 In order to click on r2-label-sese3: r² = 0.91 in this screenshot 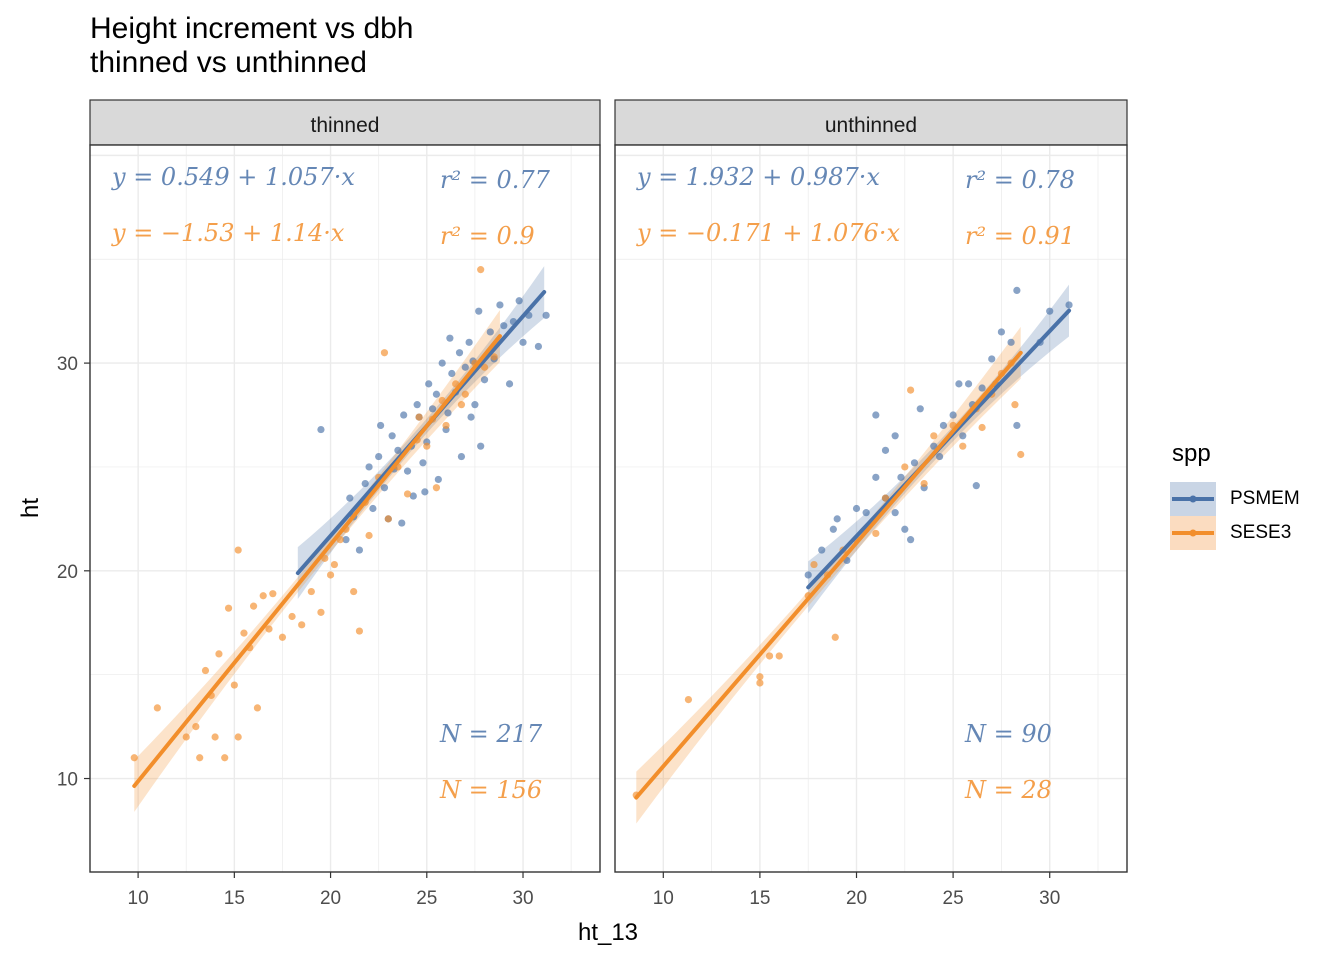, I will do `click(1020, 236)`.